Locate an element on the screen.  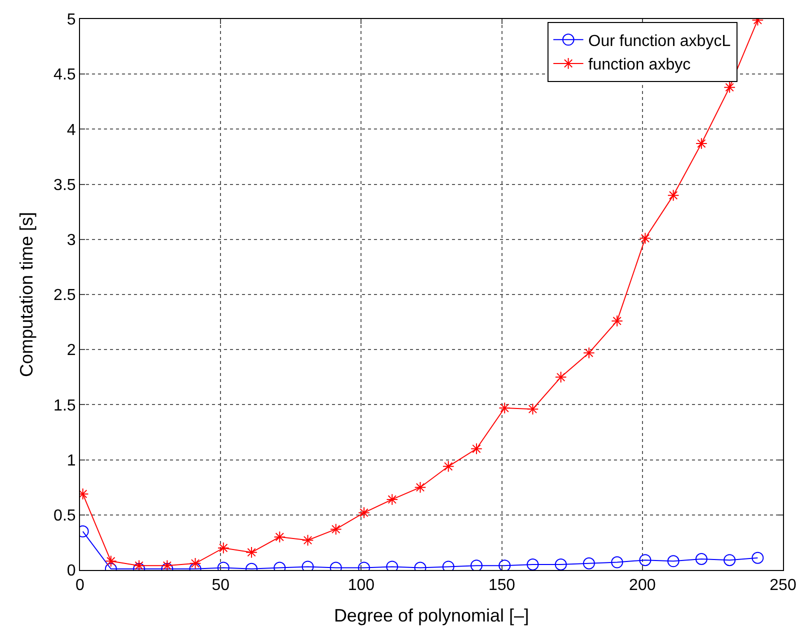
y-tick-label: 3 is located at coordinates (71, 240).